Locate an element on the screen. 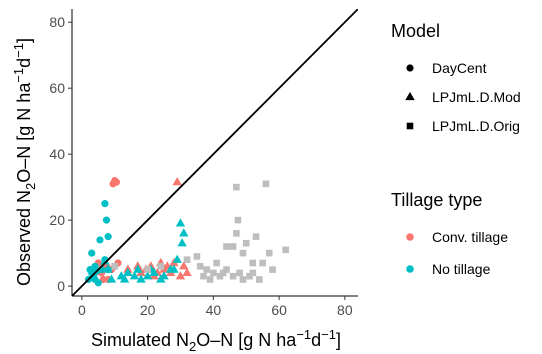  x-tick-label: 60 is located at coordinates (279, 310).